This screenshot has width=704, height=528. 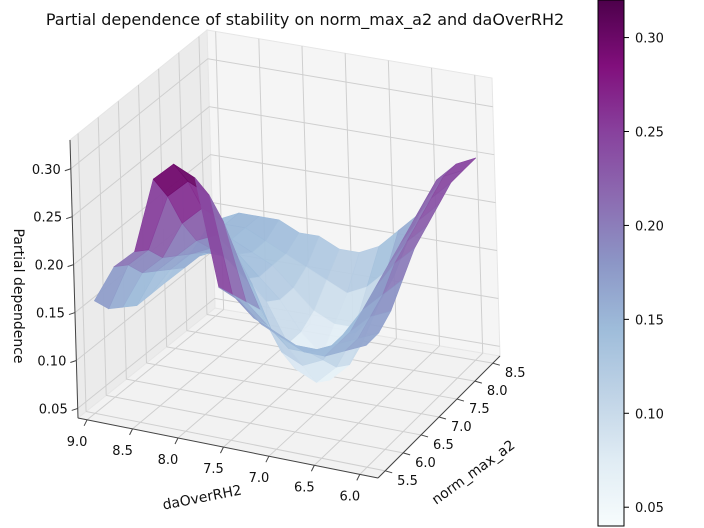 What do you see at coordinates (649, 508) in the screenshot?
I see `colorbar-tick-label: 0.05` at bounding box center [649, 508].